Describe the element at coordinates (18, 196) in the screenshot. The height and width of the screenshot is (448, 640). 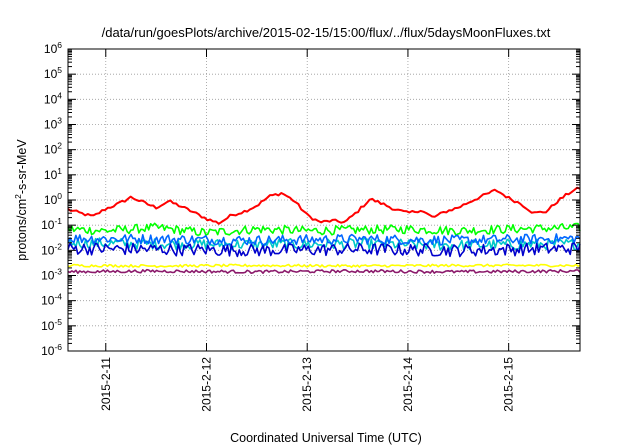
I see `y-axis-label-exp: 2` at that location.